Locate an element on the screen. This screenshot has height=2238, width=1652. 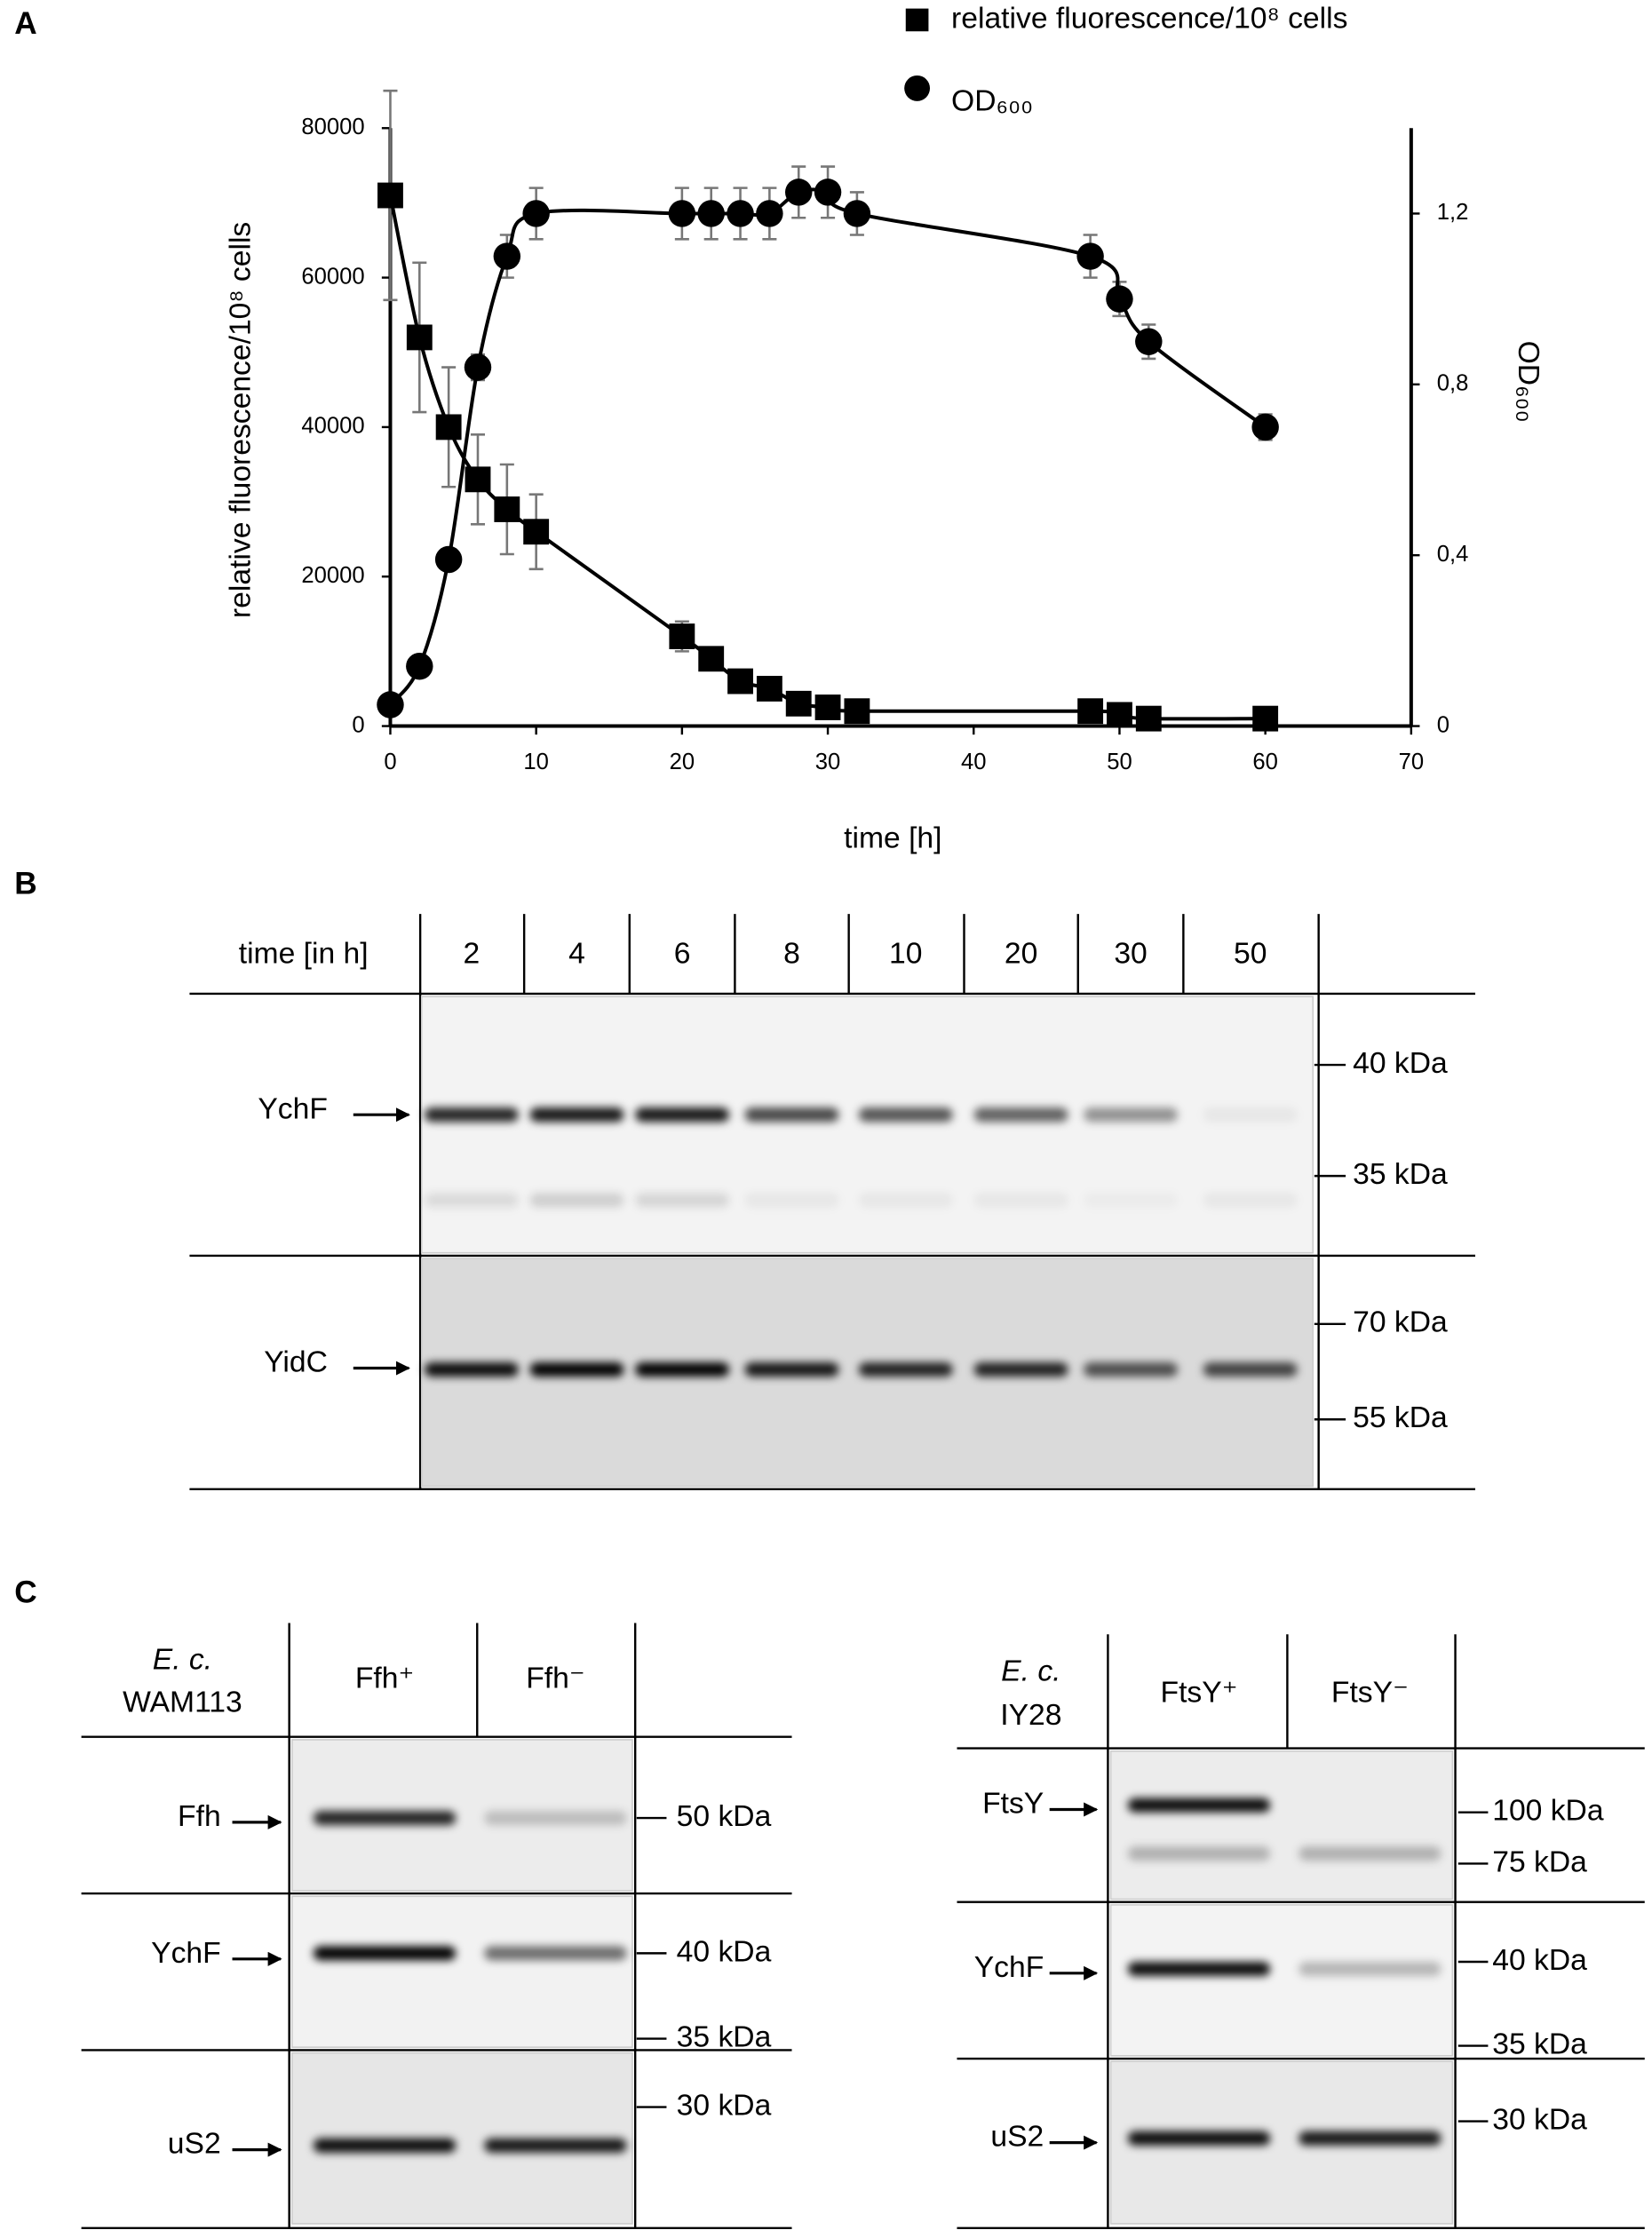
x-axis-label: time [h] is located at coordinates (892, 838).